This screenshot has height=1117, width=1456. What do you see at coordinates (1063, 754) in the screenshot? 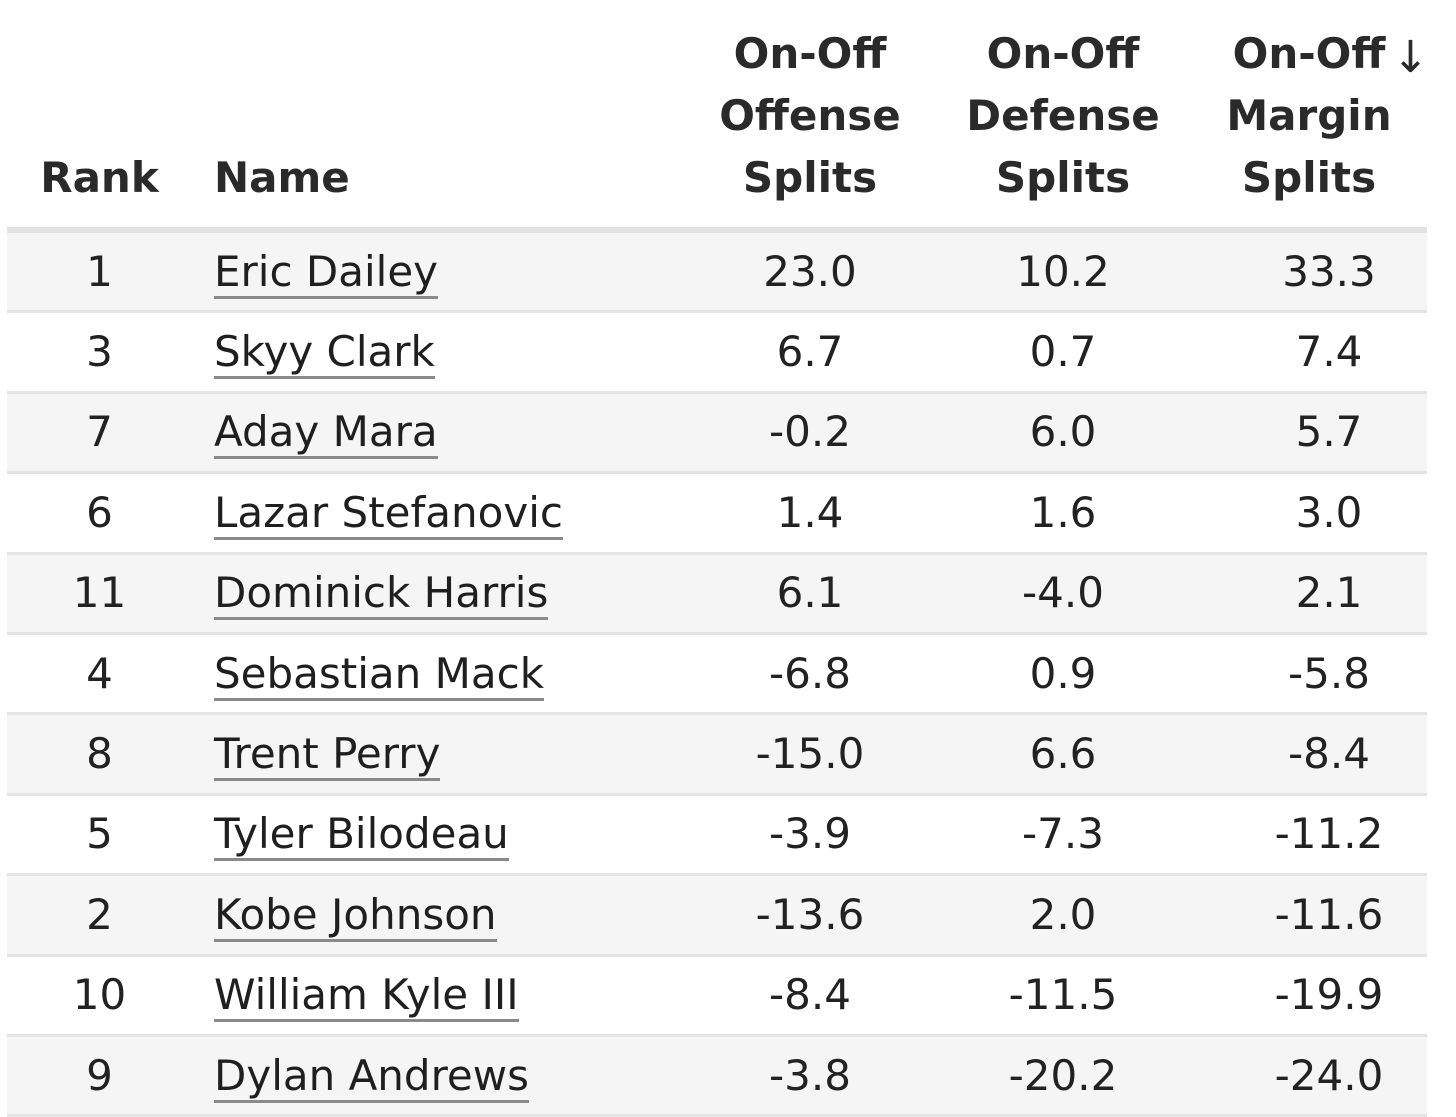
I see `defense-splits-cell: 6.6` at bounding box center [1063, 754].